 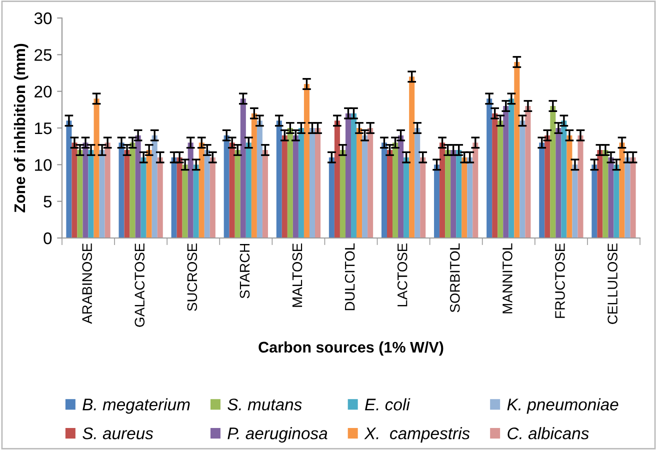 I want to click on x-tick-label: LACTOSE, so click(x=402, y=274).